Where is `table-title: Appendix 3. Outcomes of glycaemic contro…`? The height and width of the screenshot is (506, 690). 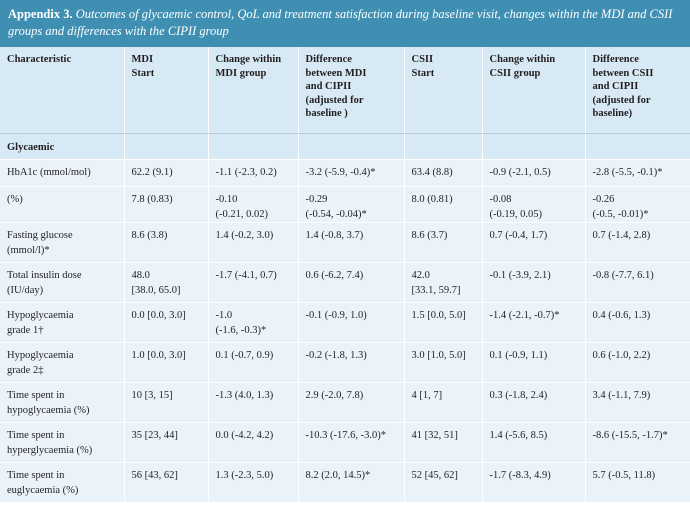 table-title: Appendix 3. Outcomes of glycaemic contro… is located at coordinates (345, 23).